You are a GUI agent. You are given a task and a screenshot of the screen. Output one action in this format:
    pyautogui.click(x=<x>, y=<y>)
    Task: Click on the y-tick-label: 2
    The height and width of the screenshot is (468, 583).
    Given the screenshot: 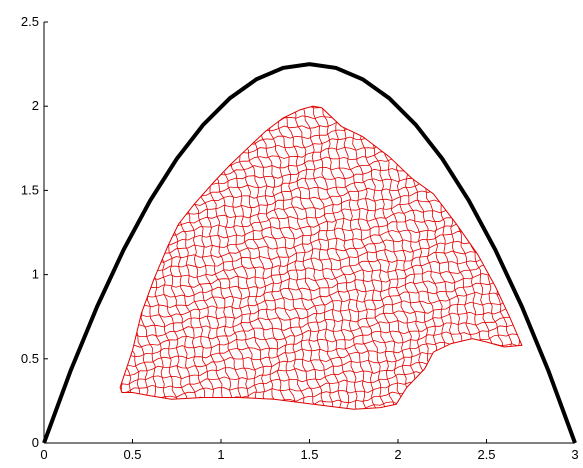 What is the action you would take?
    pyautogui.click(x=35, y=105)
    